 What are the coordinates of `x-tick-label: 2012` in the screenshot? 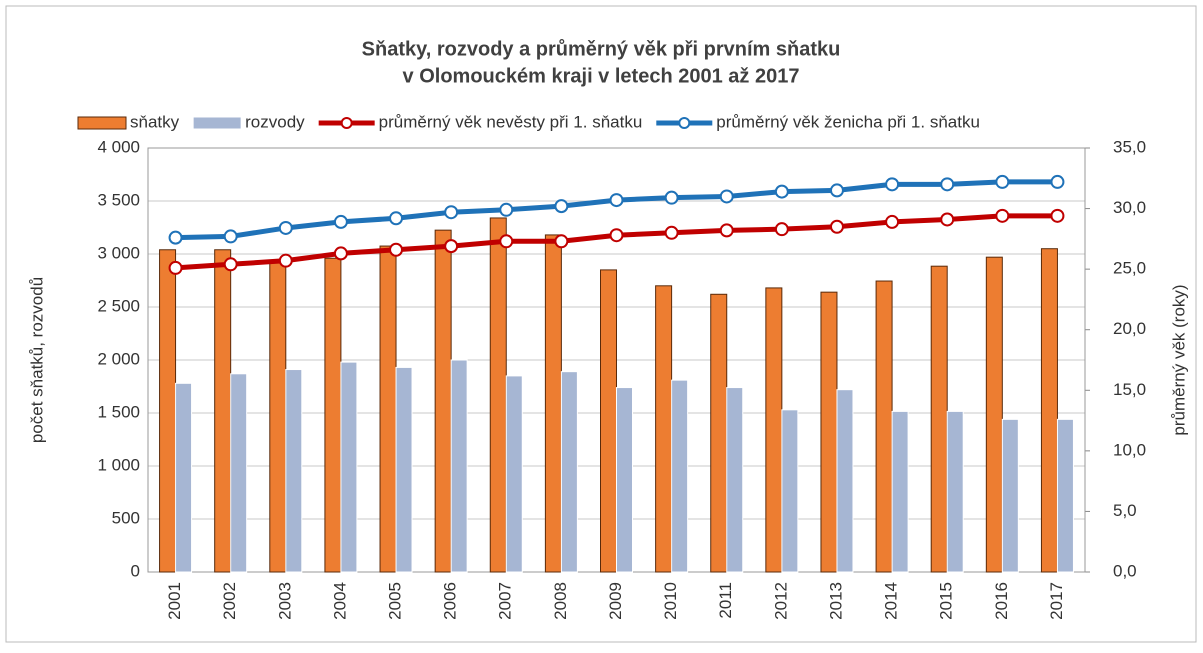 It's located at (780, 601).